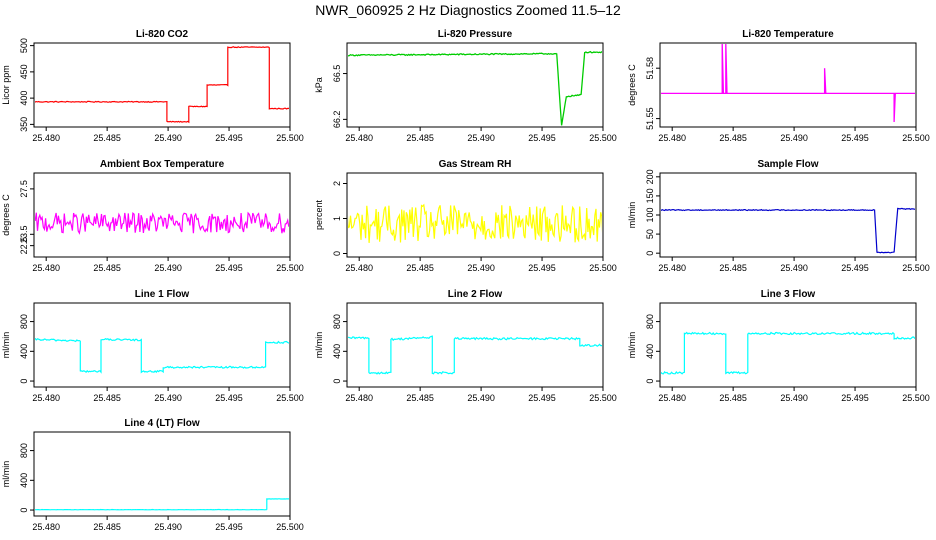 The image size is (936, 540). What do you see at coordinates (6, 85) in the screenshot?
I see `y-axis-label: Licor ppm` at bounding box center [6, 85].